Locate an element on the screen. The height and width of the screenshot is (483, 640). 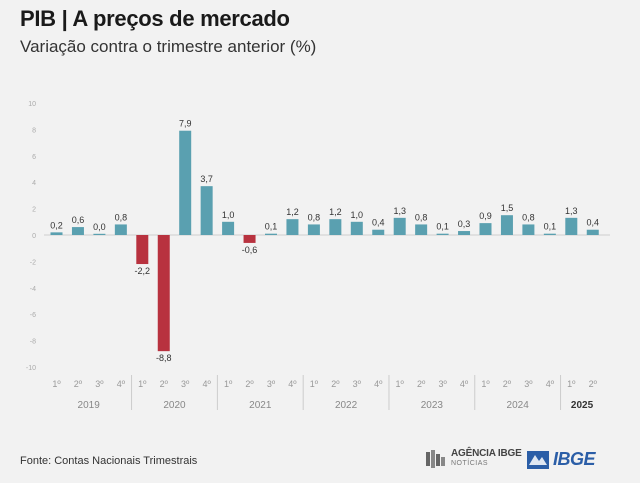
y-tick-label: 10 is located at coordinates (32, 104).